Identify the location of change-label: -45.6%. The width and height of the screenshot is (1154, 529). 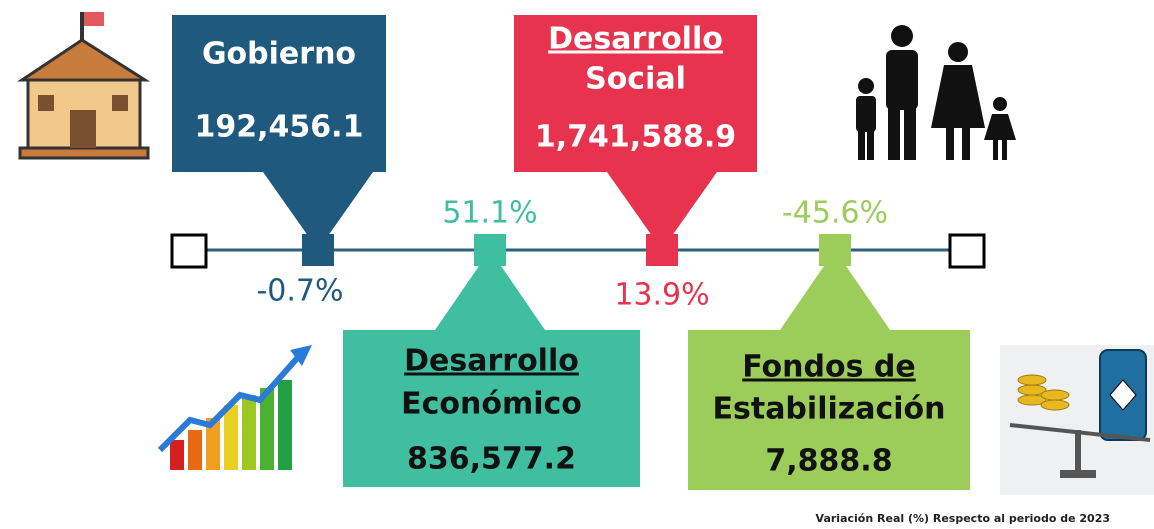
(835, 213).